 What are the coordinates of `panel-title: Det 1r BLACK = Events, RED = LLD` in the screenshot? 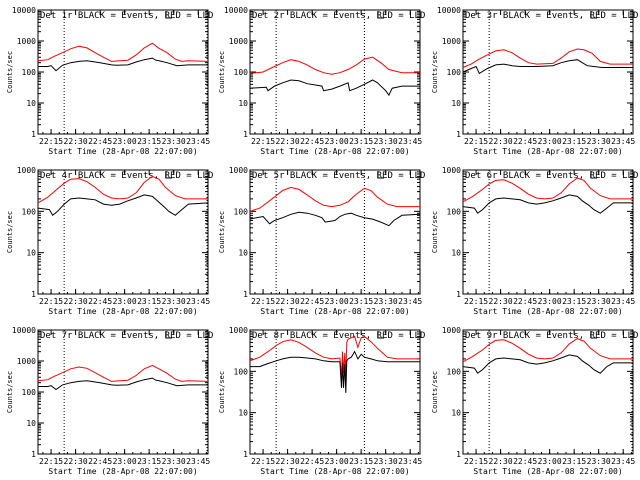 It's located at (126, 16).